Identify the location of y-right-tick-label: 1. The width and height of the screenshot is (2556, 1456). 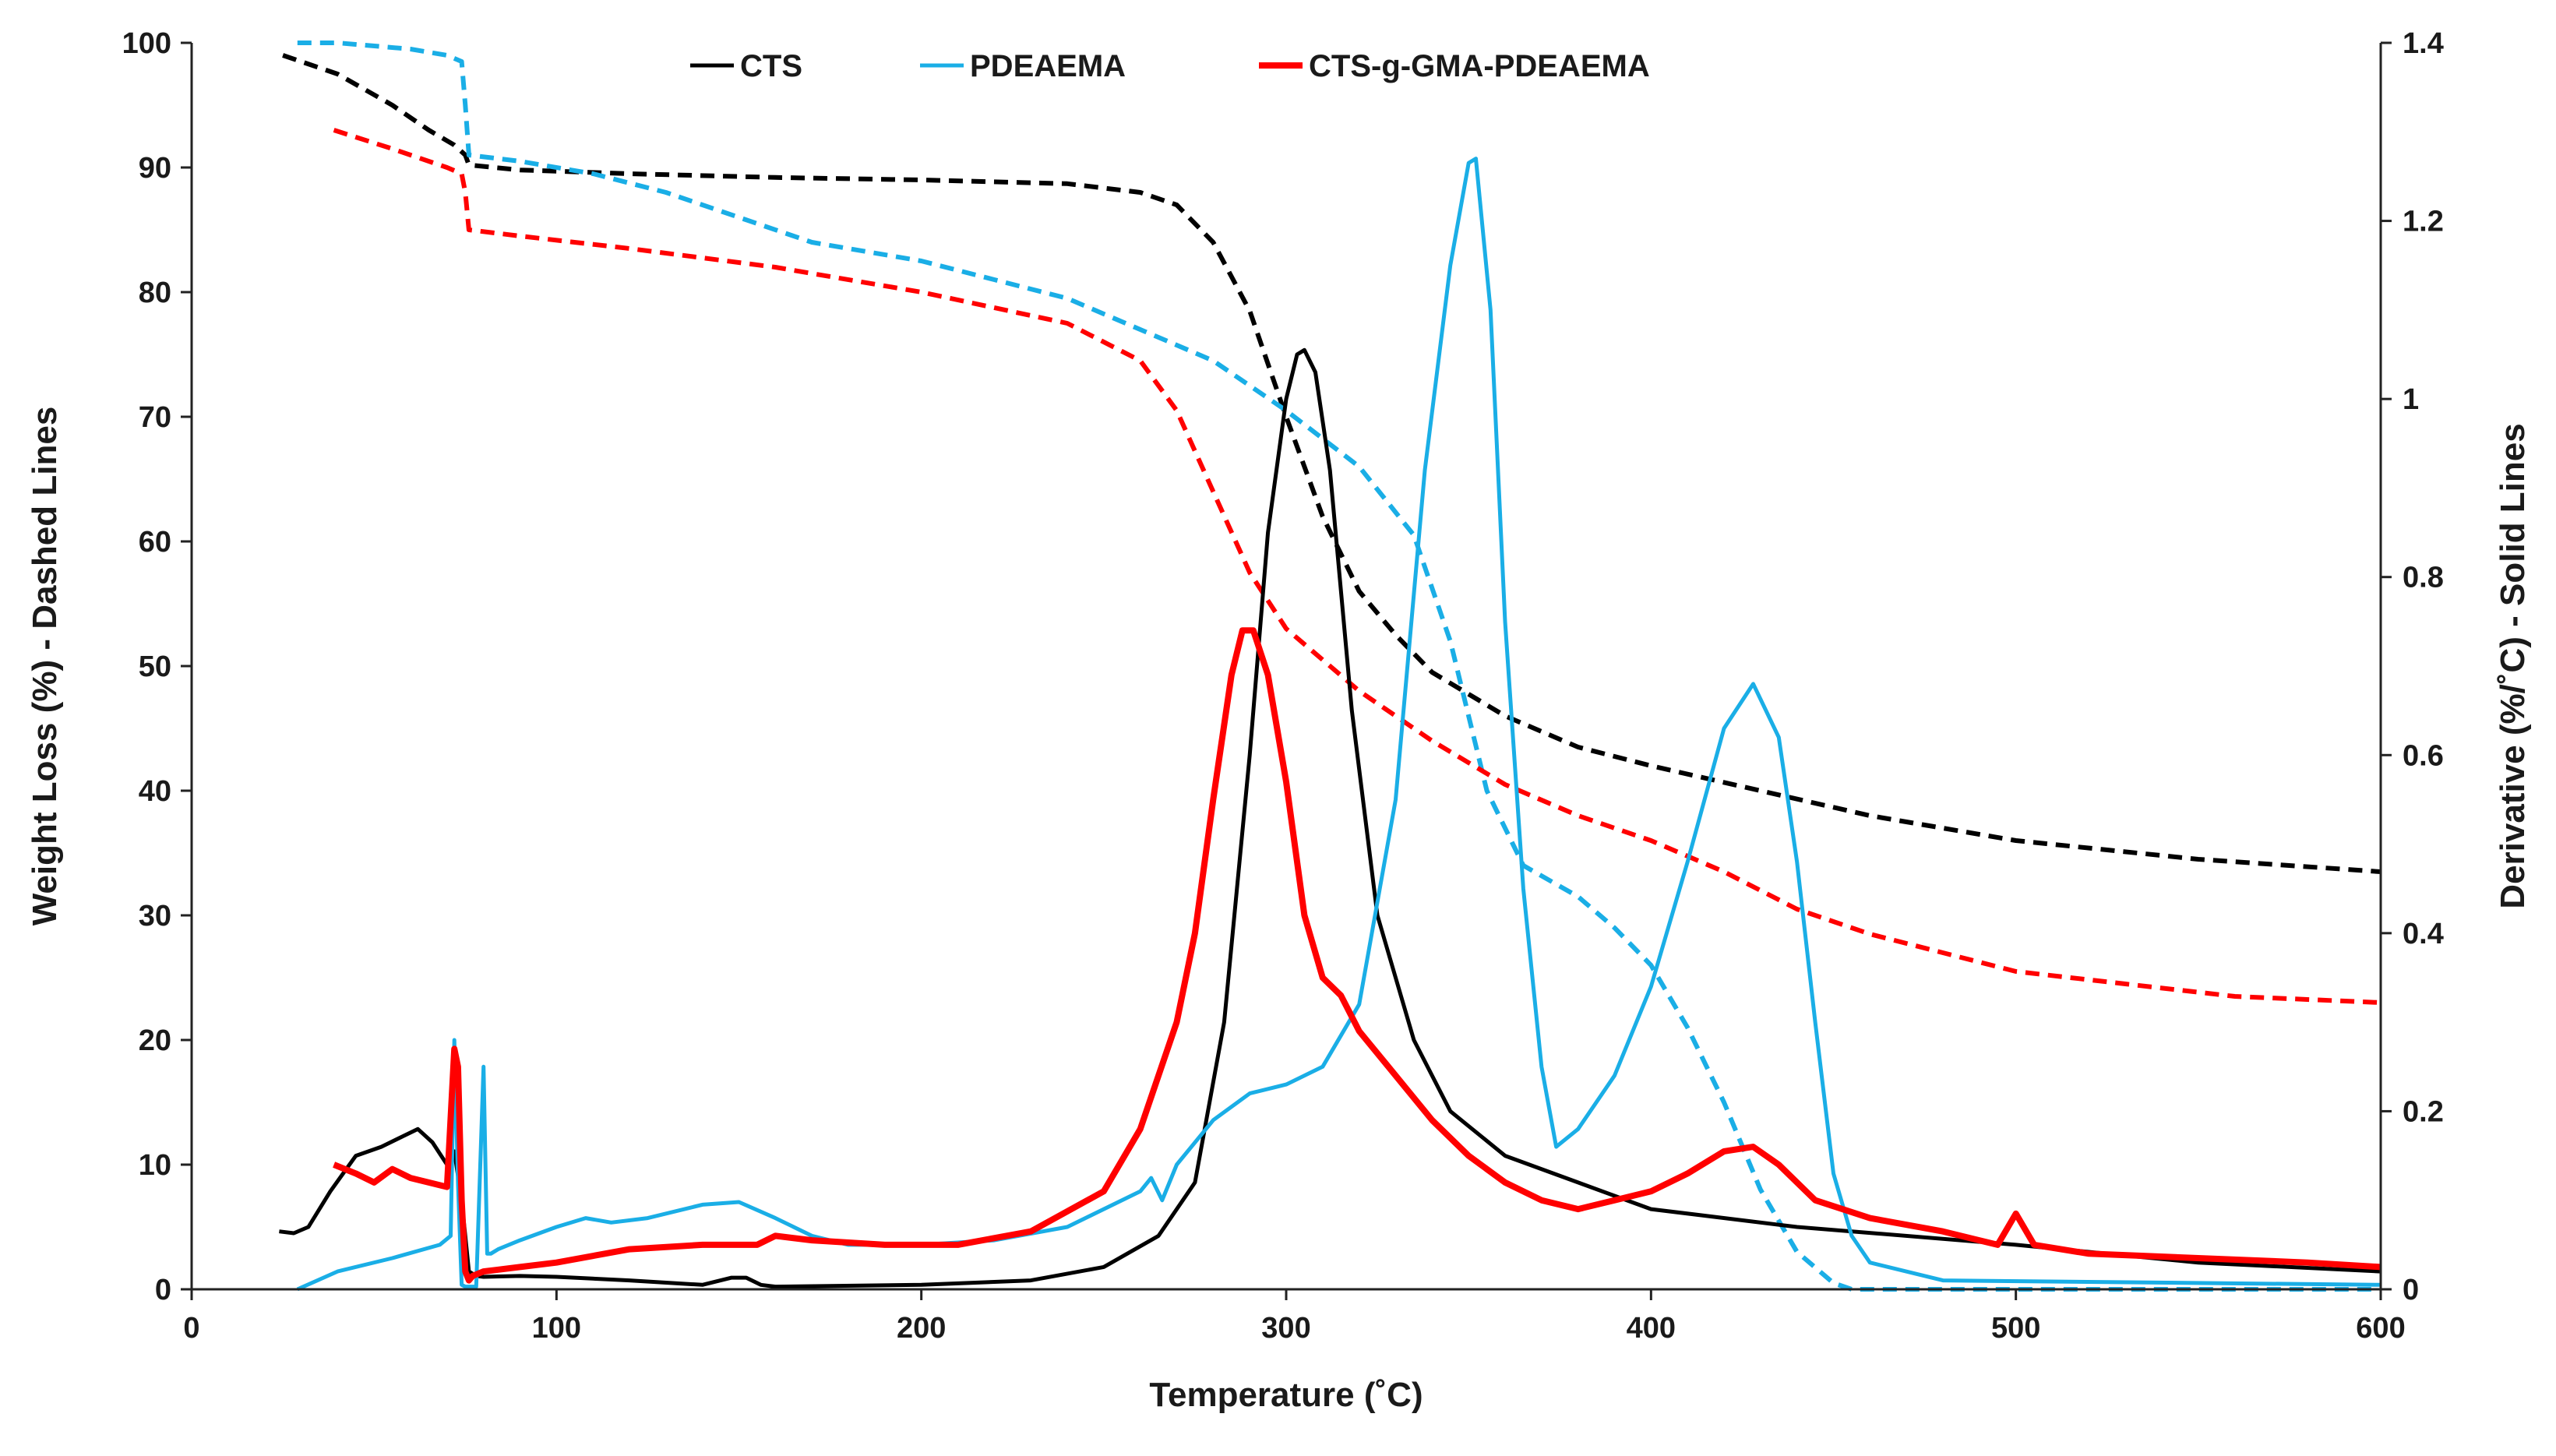
(2411, 399).